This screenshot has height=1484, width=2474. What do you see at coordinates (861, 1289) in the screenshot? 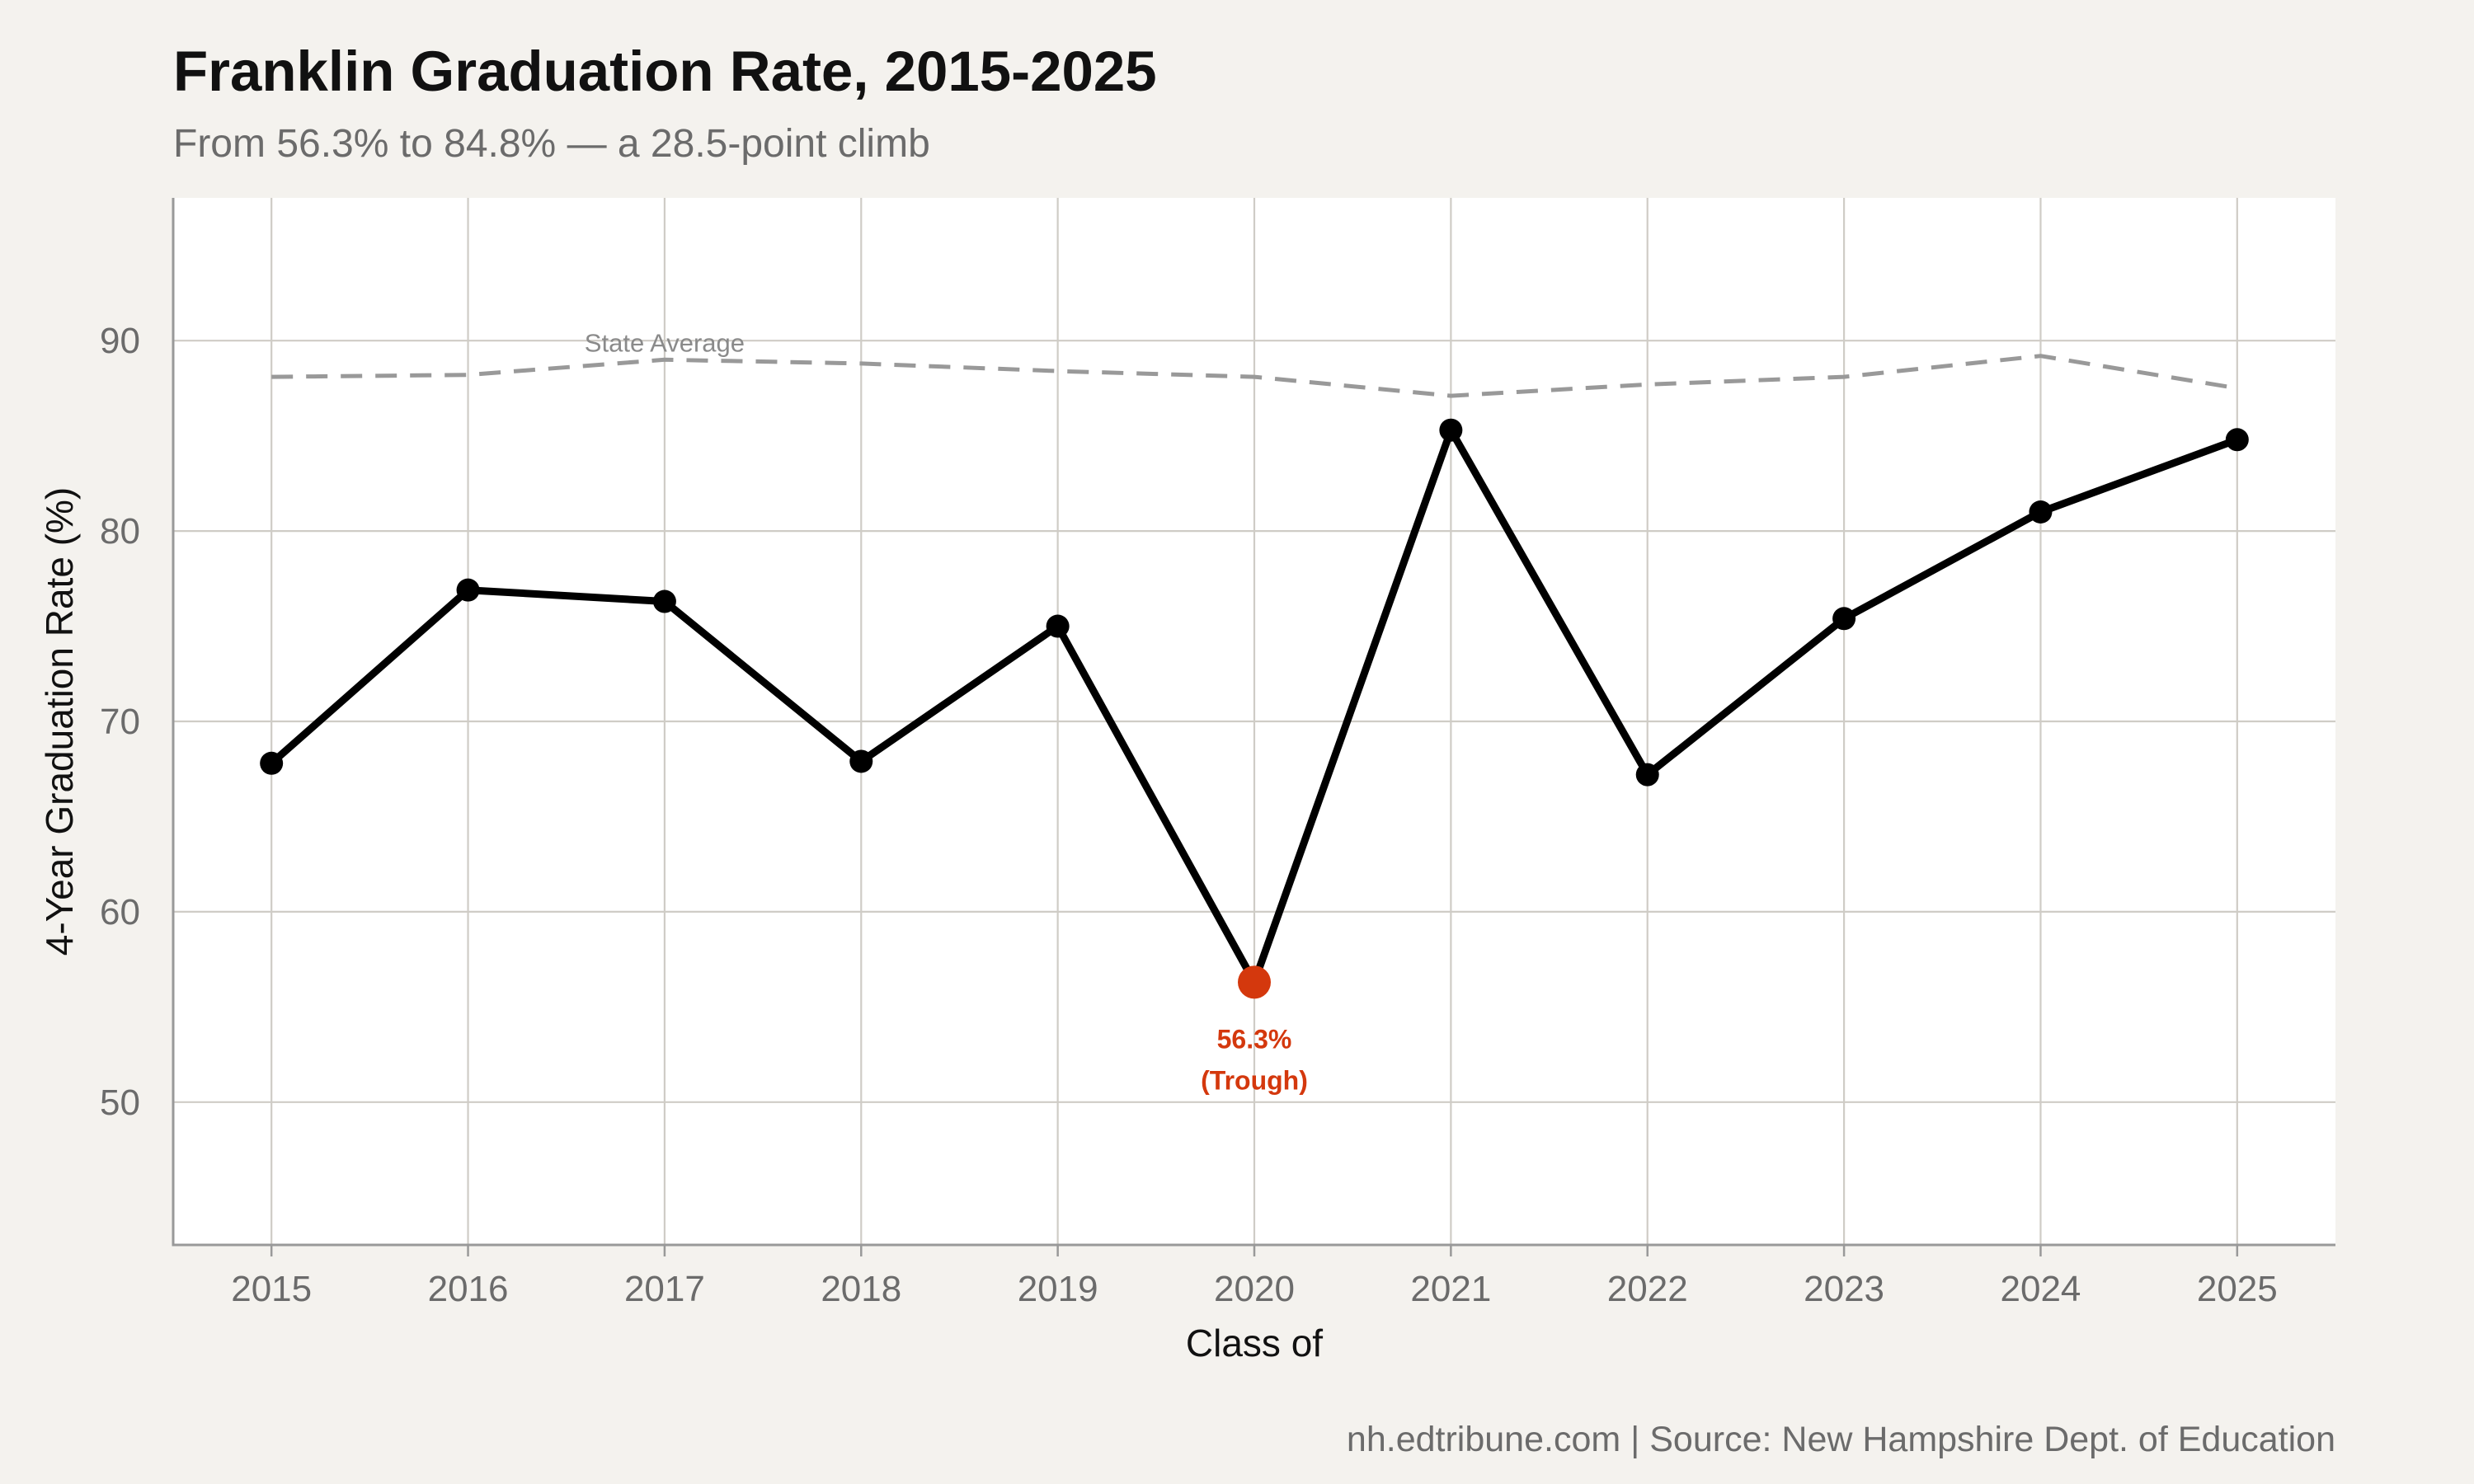
I see `x-tick-label: 2018` at bounding box center [861, 1289].